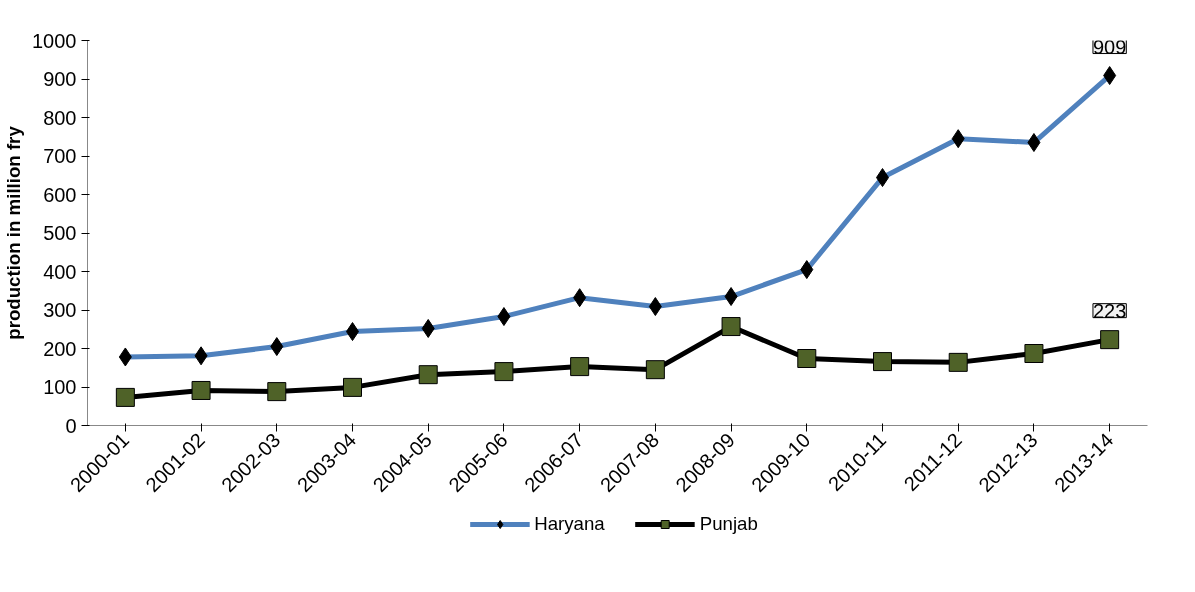  Describe the element at coordinates (60, 79) in the screenshot. I see `y-tick-label: 900` at that location.